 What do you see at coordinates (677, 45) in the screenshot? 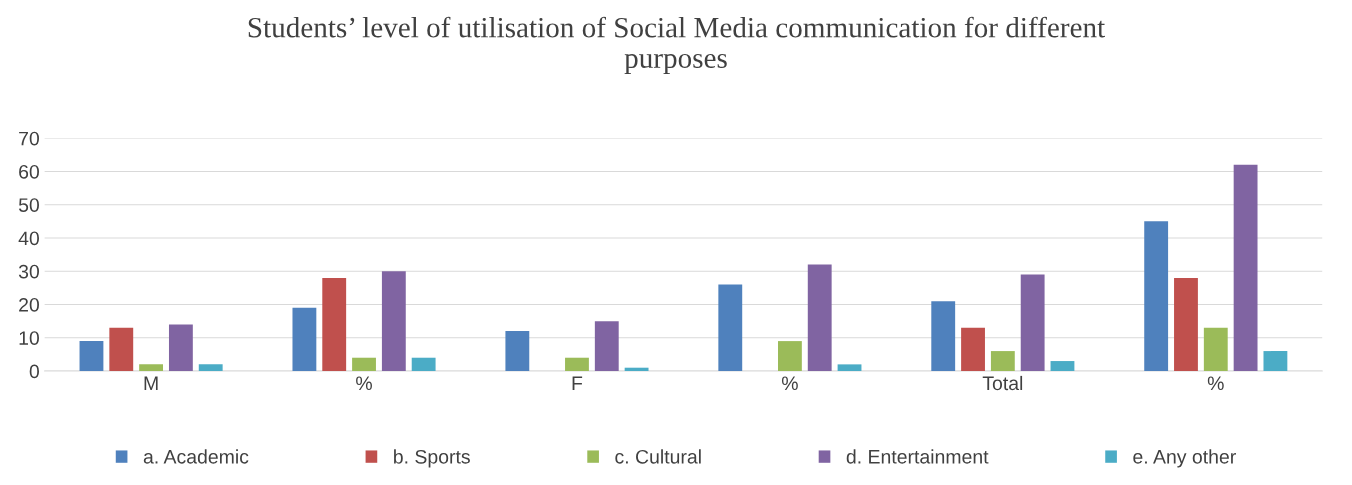
I see `chart-title: Students’ level of utilisation of Social Media communication for different purposes` at bounding box center [677, 45].